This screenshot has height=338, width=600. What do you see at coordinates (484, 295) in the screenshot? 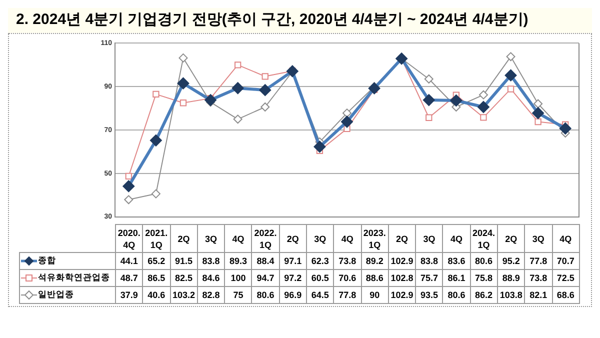
I see `data-label: 86.2` at bounding box center [484, 295].